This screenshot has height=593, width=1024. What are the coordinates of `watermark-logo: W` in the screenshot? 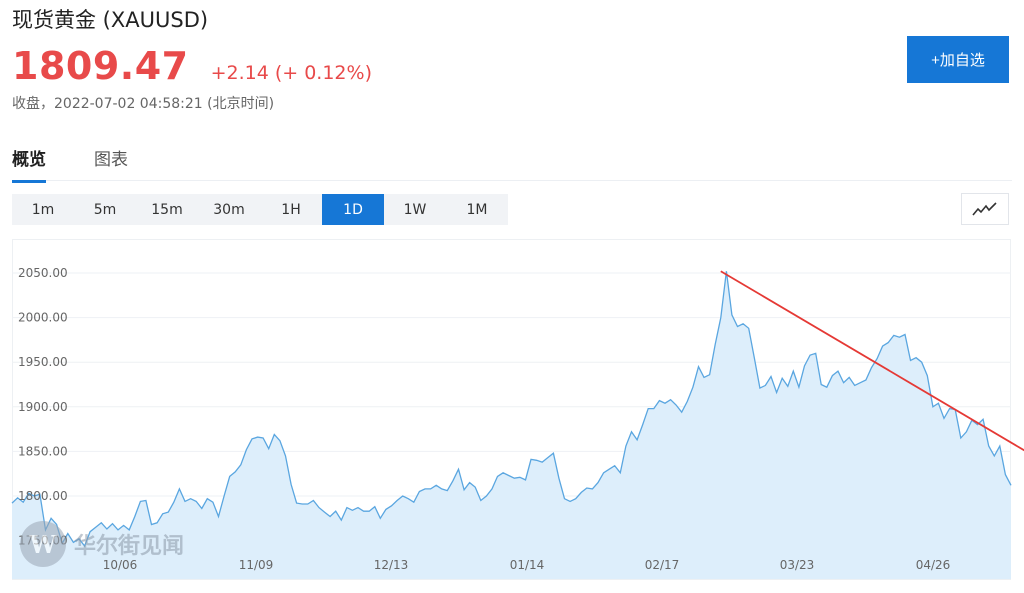 It's located at (43, 544).